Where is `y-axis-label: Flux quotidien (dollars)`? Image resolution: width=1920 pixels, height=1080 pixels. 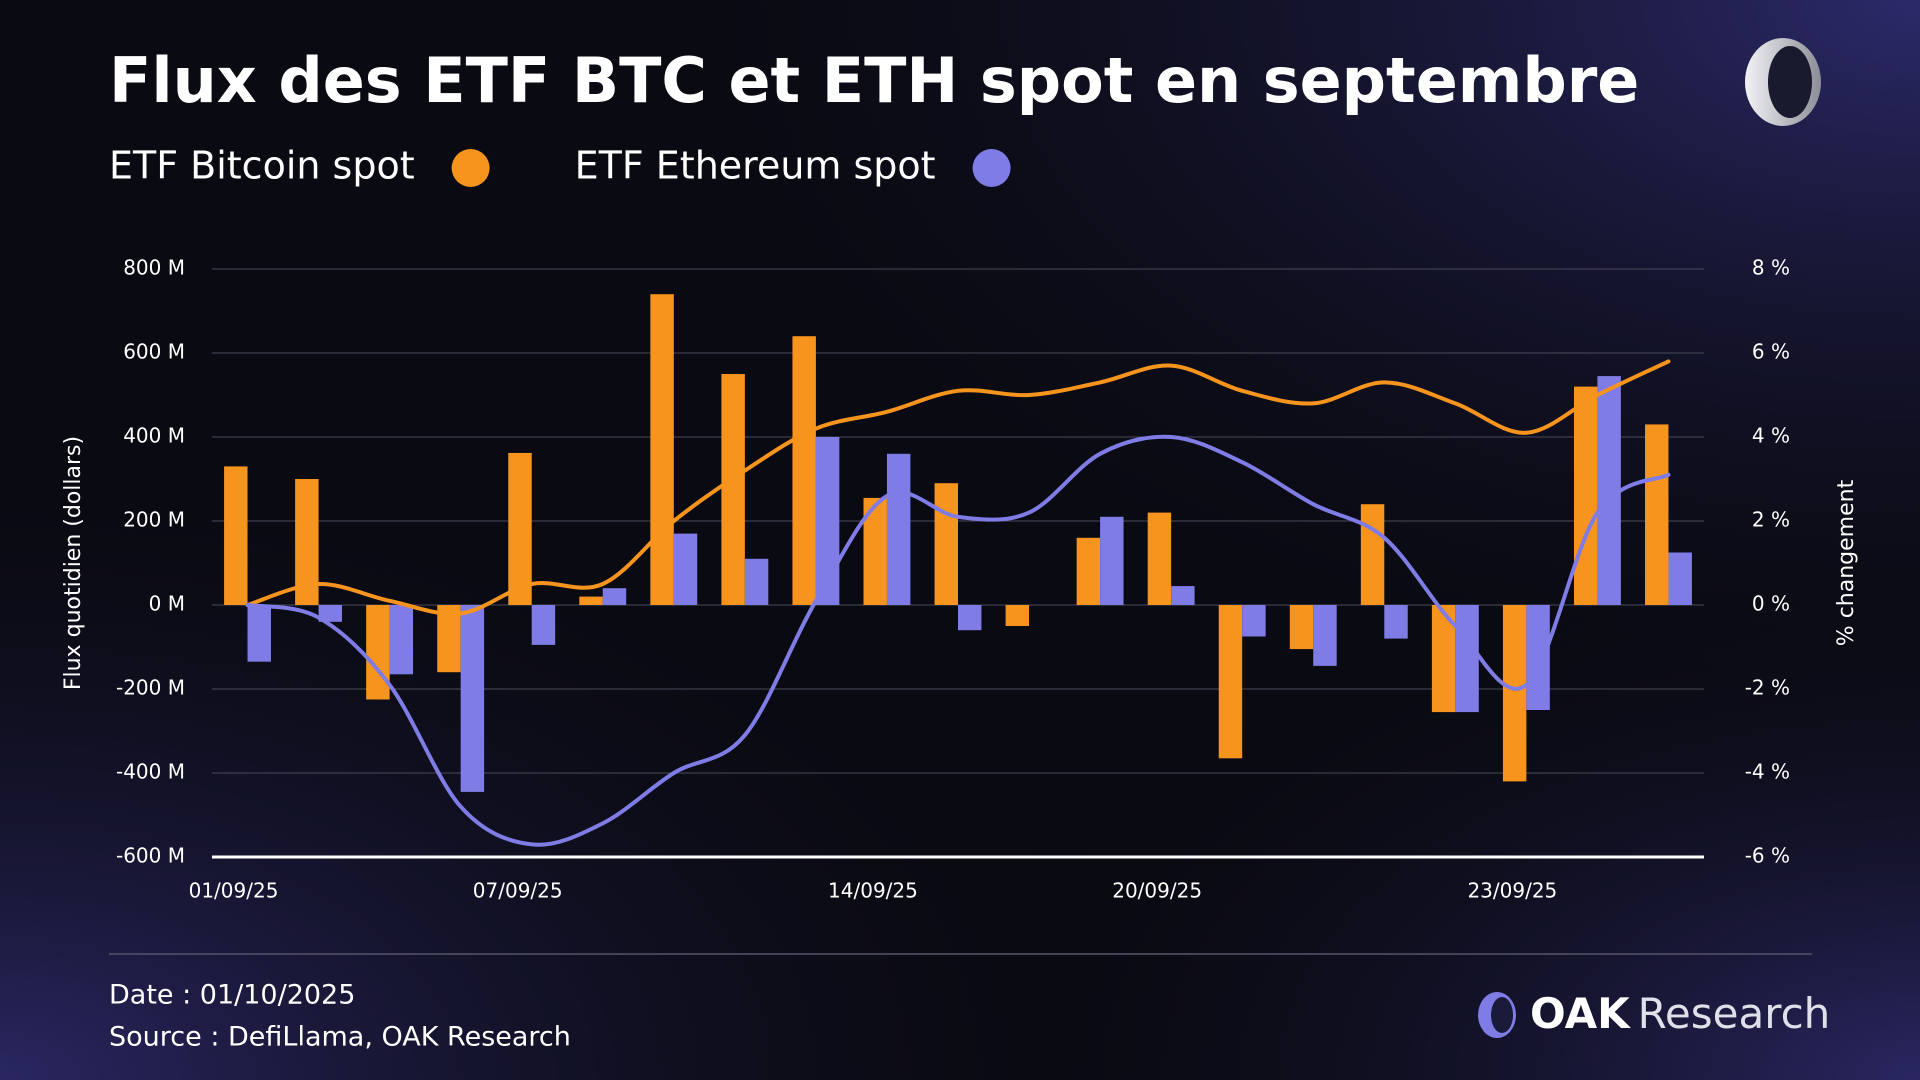 y-axis-label: Flux quotidien (dollars) is located at coordinates (73, 563).